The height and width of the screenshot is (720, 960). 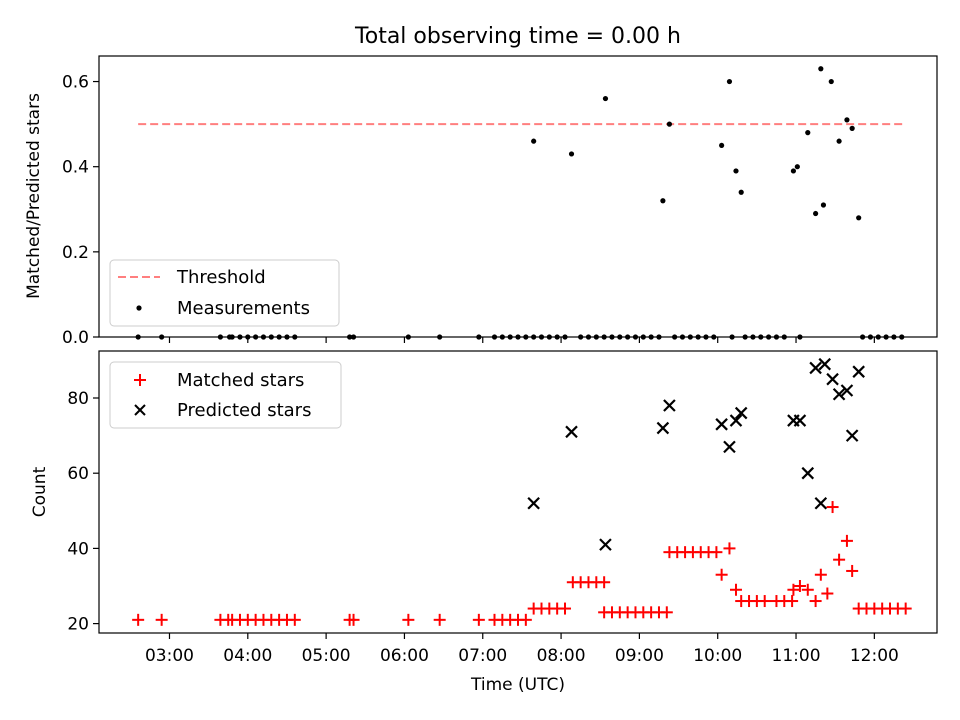 I want to click on x-tick-label: 08:00, so click(x=561, y=656).